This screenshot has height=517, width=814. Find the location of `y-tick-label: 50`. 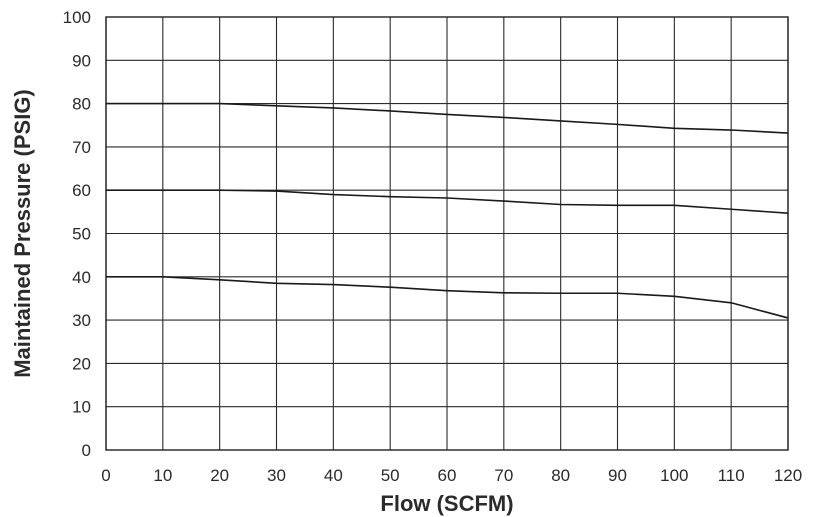

y-tick-label: 50 is located at coordinates (81, 234).